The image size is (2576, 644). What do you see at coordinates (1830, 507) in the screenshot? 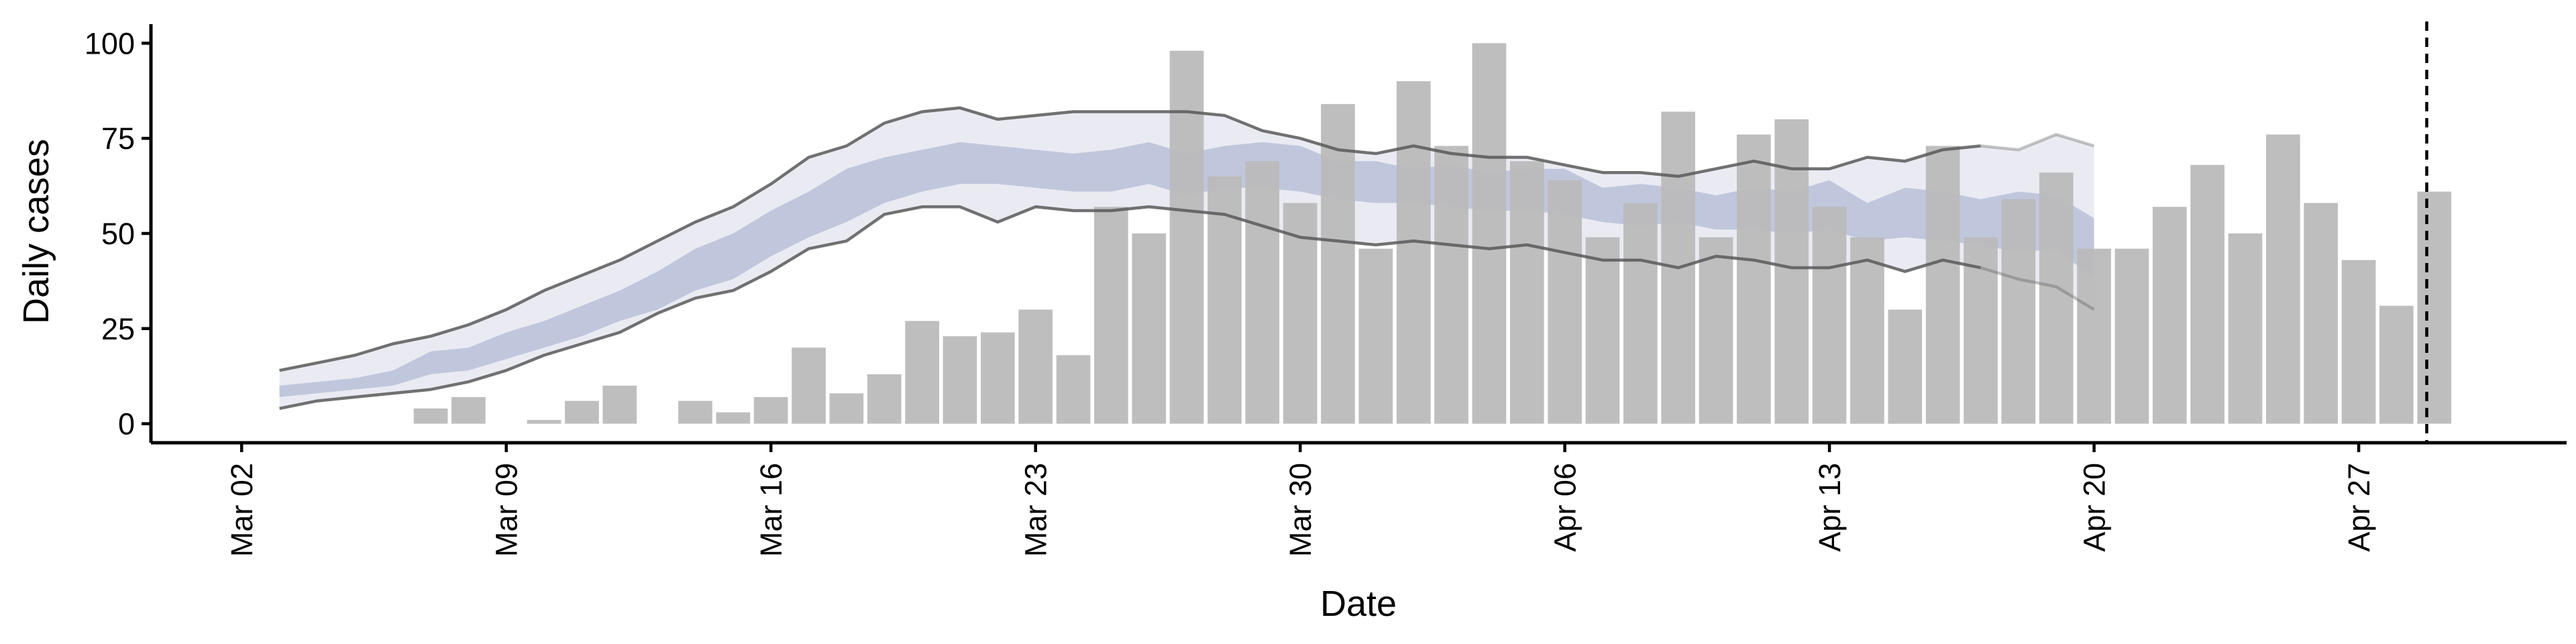
I see `x-tick-label: Apr 13` at bounding box center [1830, 507].